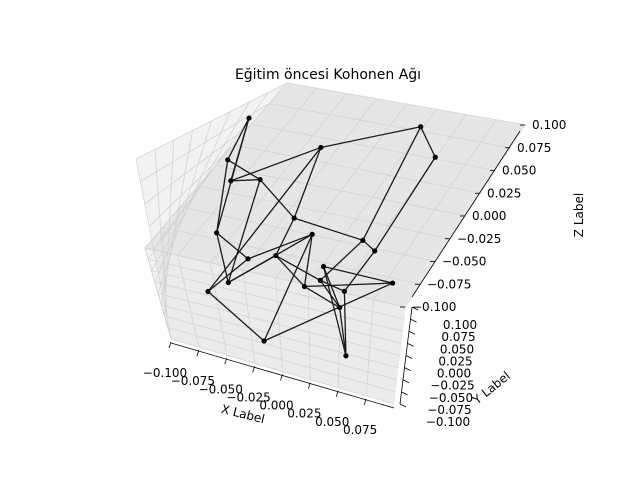 This screenshot has width=640, height=480. Describe the element at coordinates (534, 148) in the screenshot. I see `z-tick-label: 0.075` at that location.